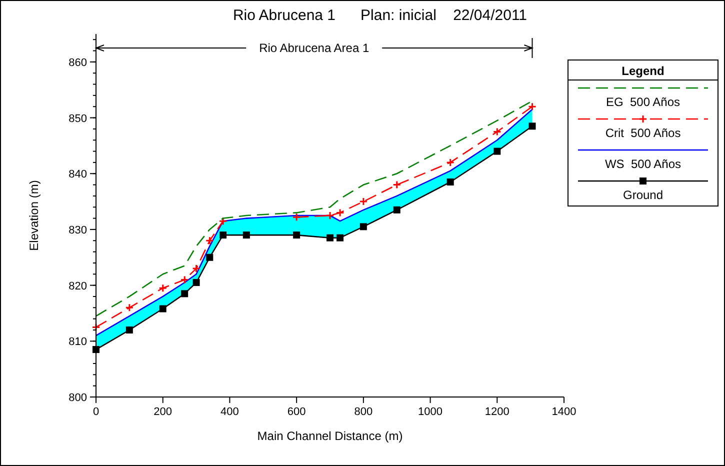 This screenshot has height=466, width=725. I want to click on legend-label: Crit 500 Años, so click(643, 133).